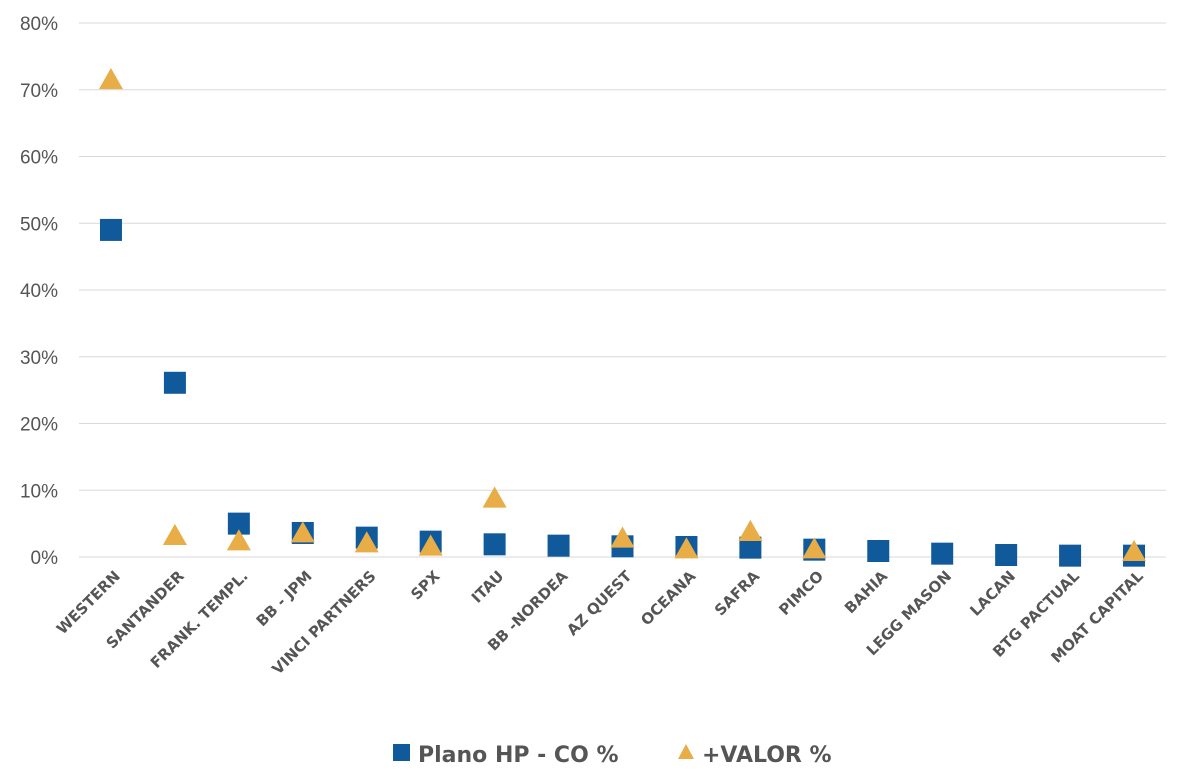 The width and height of the screenshot is (1188, 776). What do you see at coordinates (668, 598) in the screenshot?
I see `x-tick-label: OCEANA` at bounding box center [668, 598].